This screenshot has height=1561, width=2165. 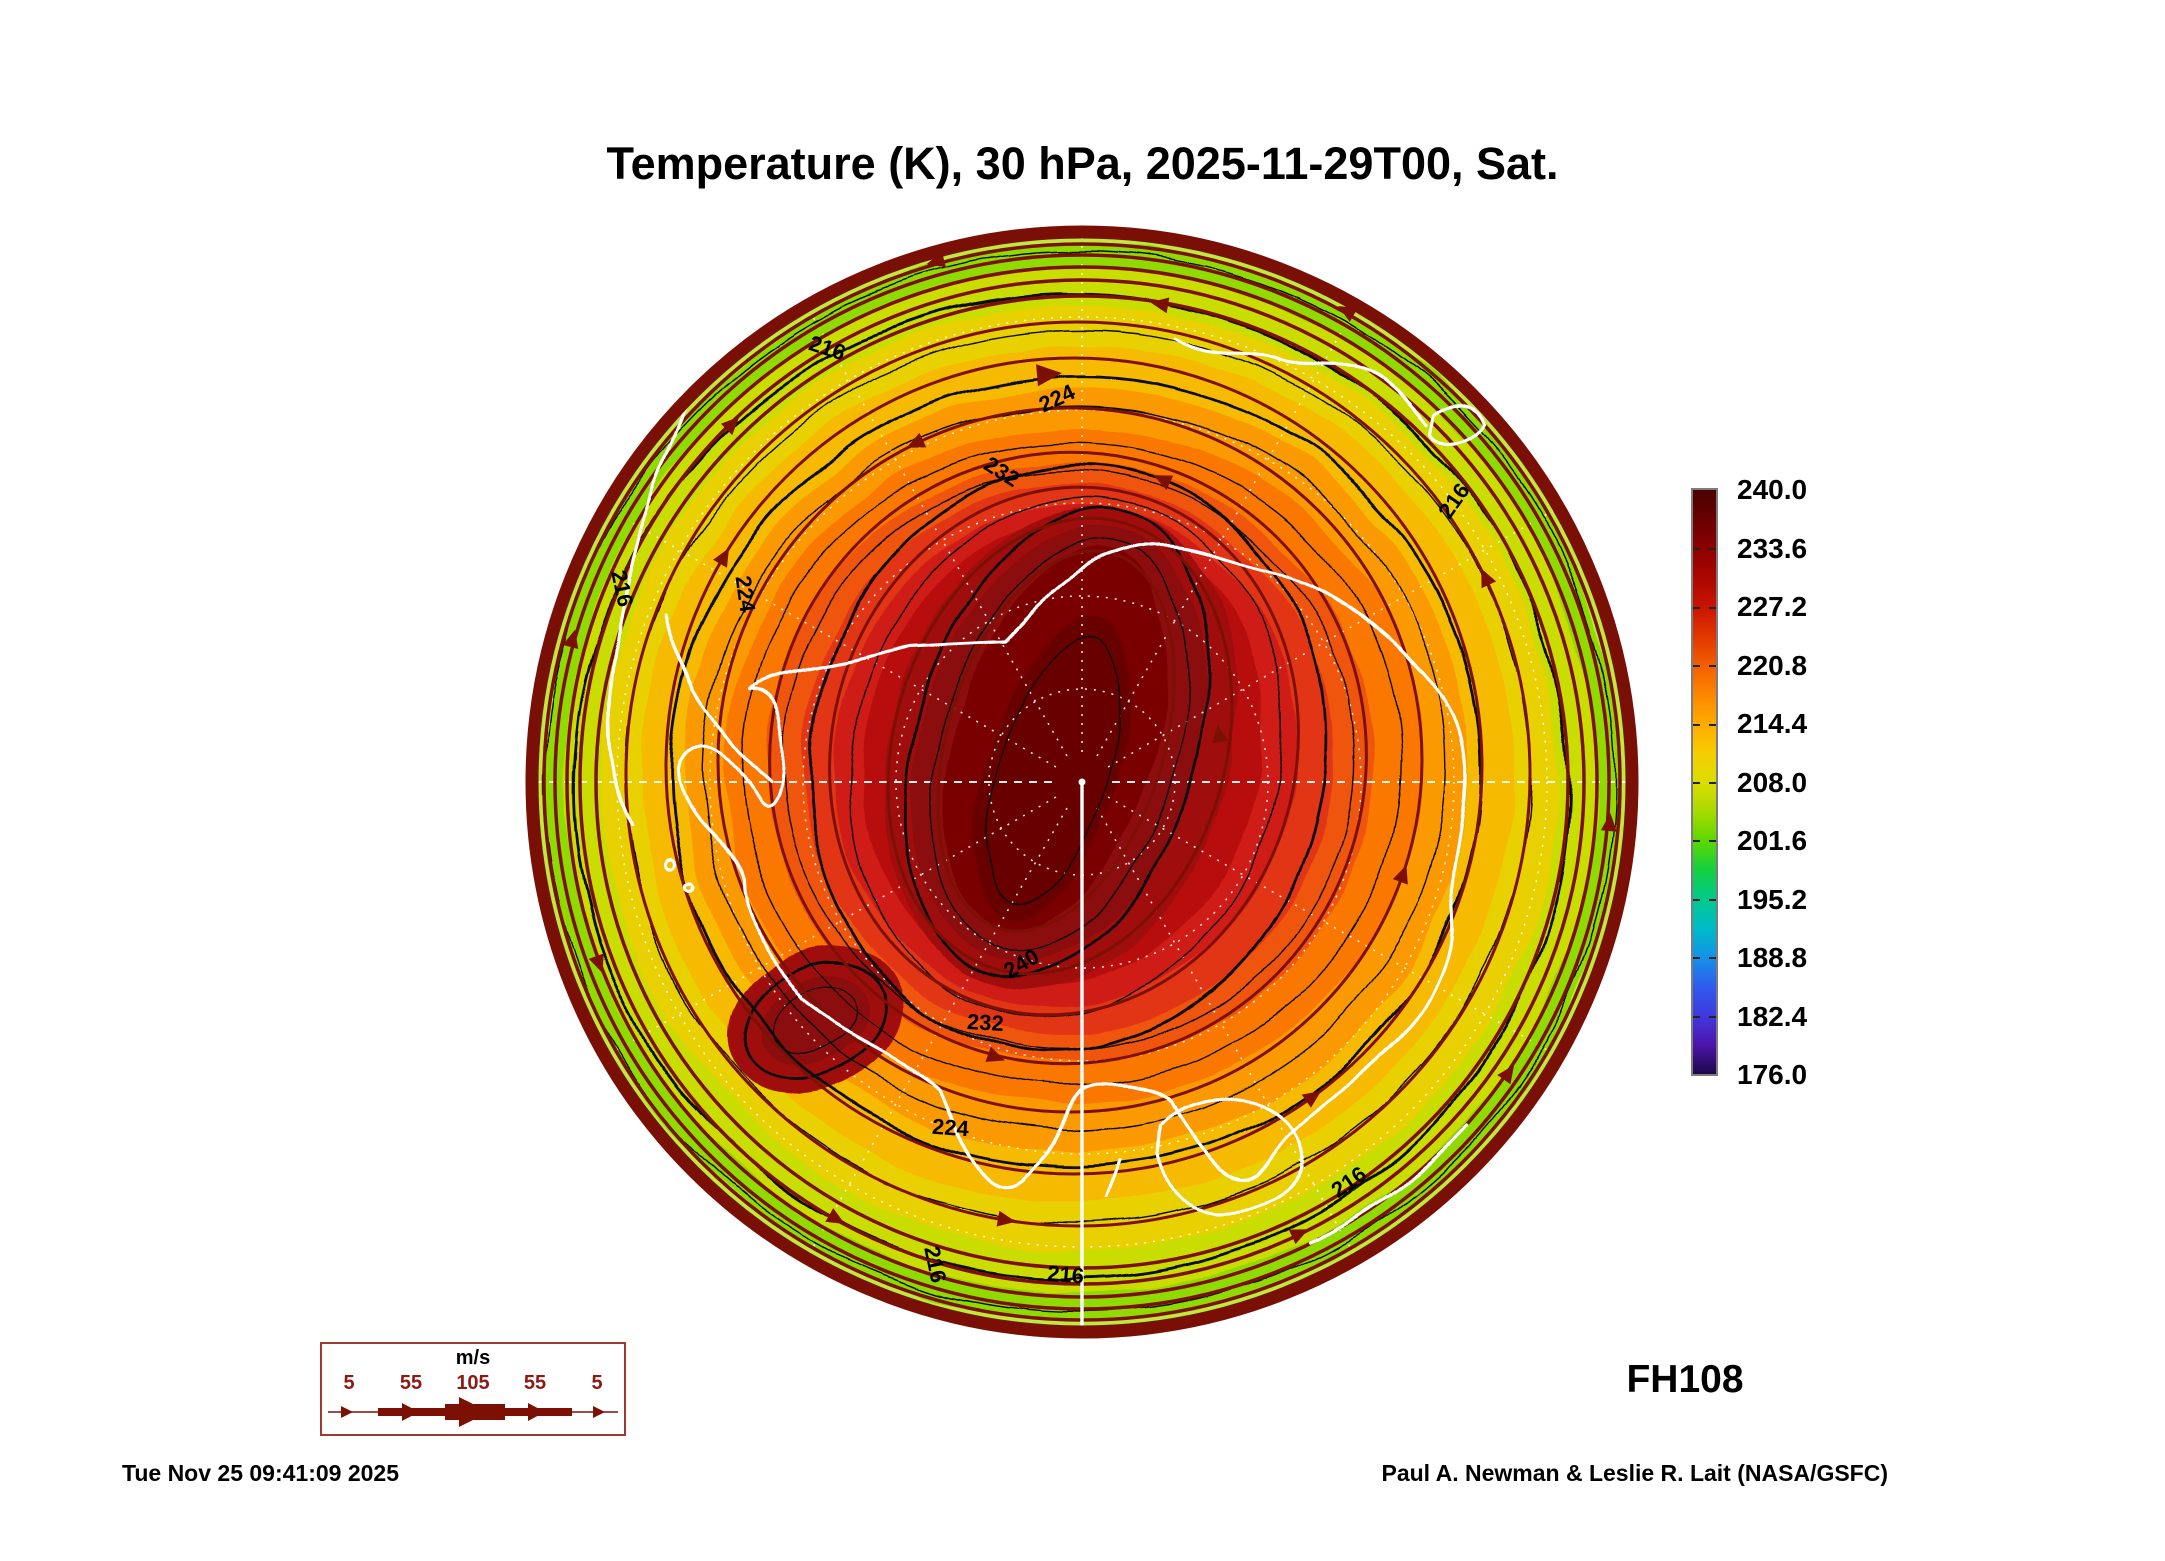 I want to click on colorbar-tick-label: 188.8, so click(x=1772, y=957).